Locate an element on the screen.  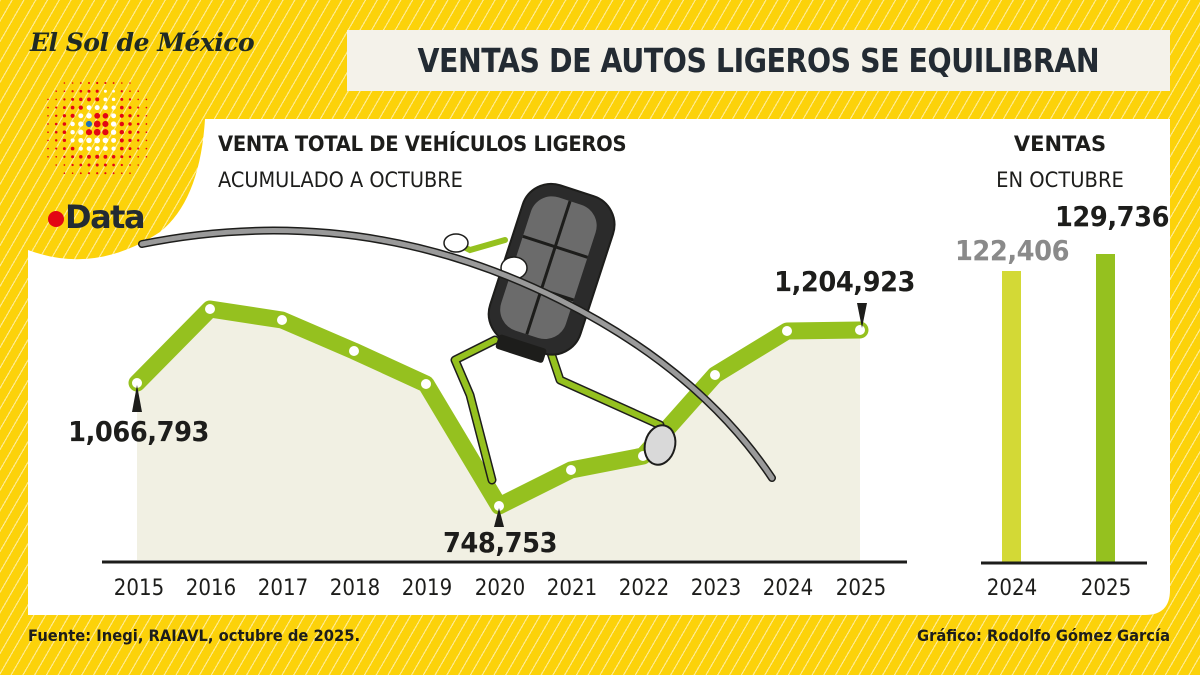
publication-masthead: El Sol de México is located at coordinates (142, 42).